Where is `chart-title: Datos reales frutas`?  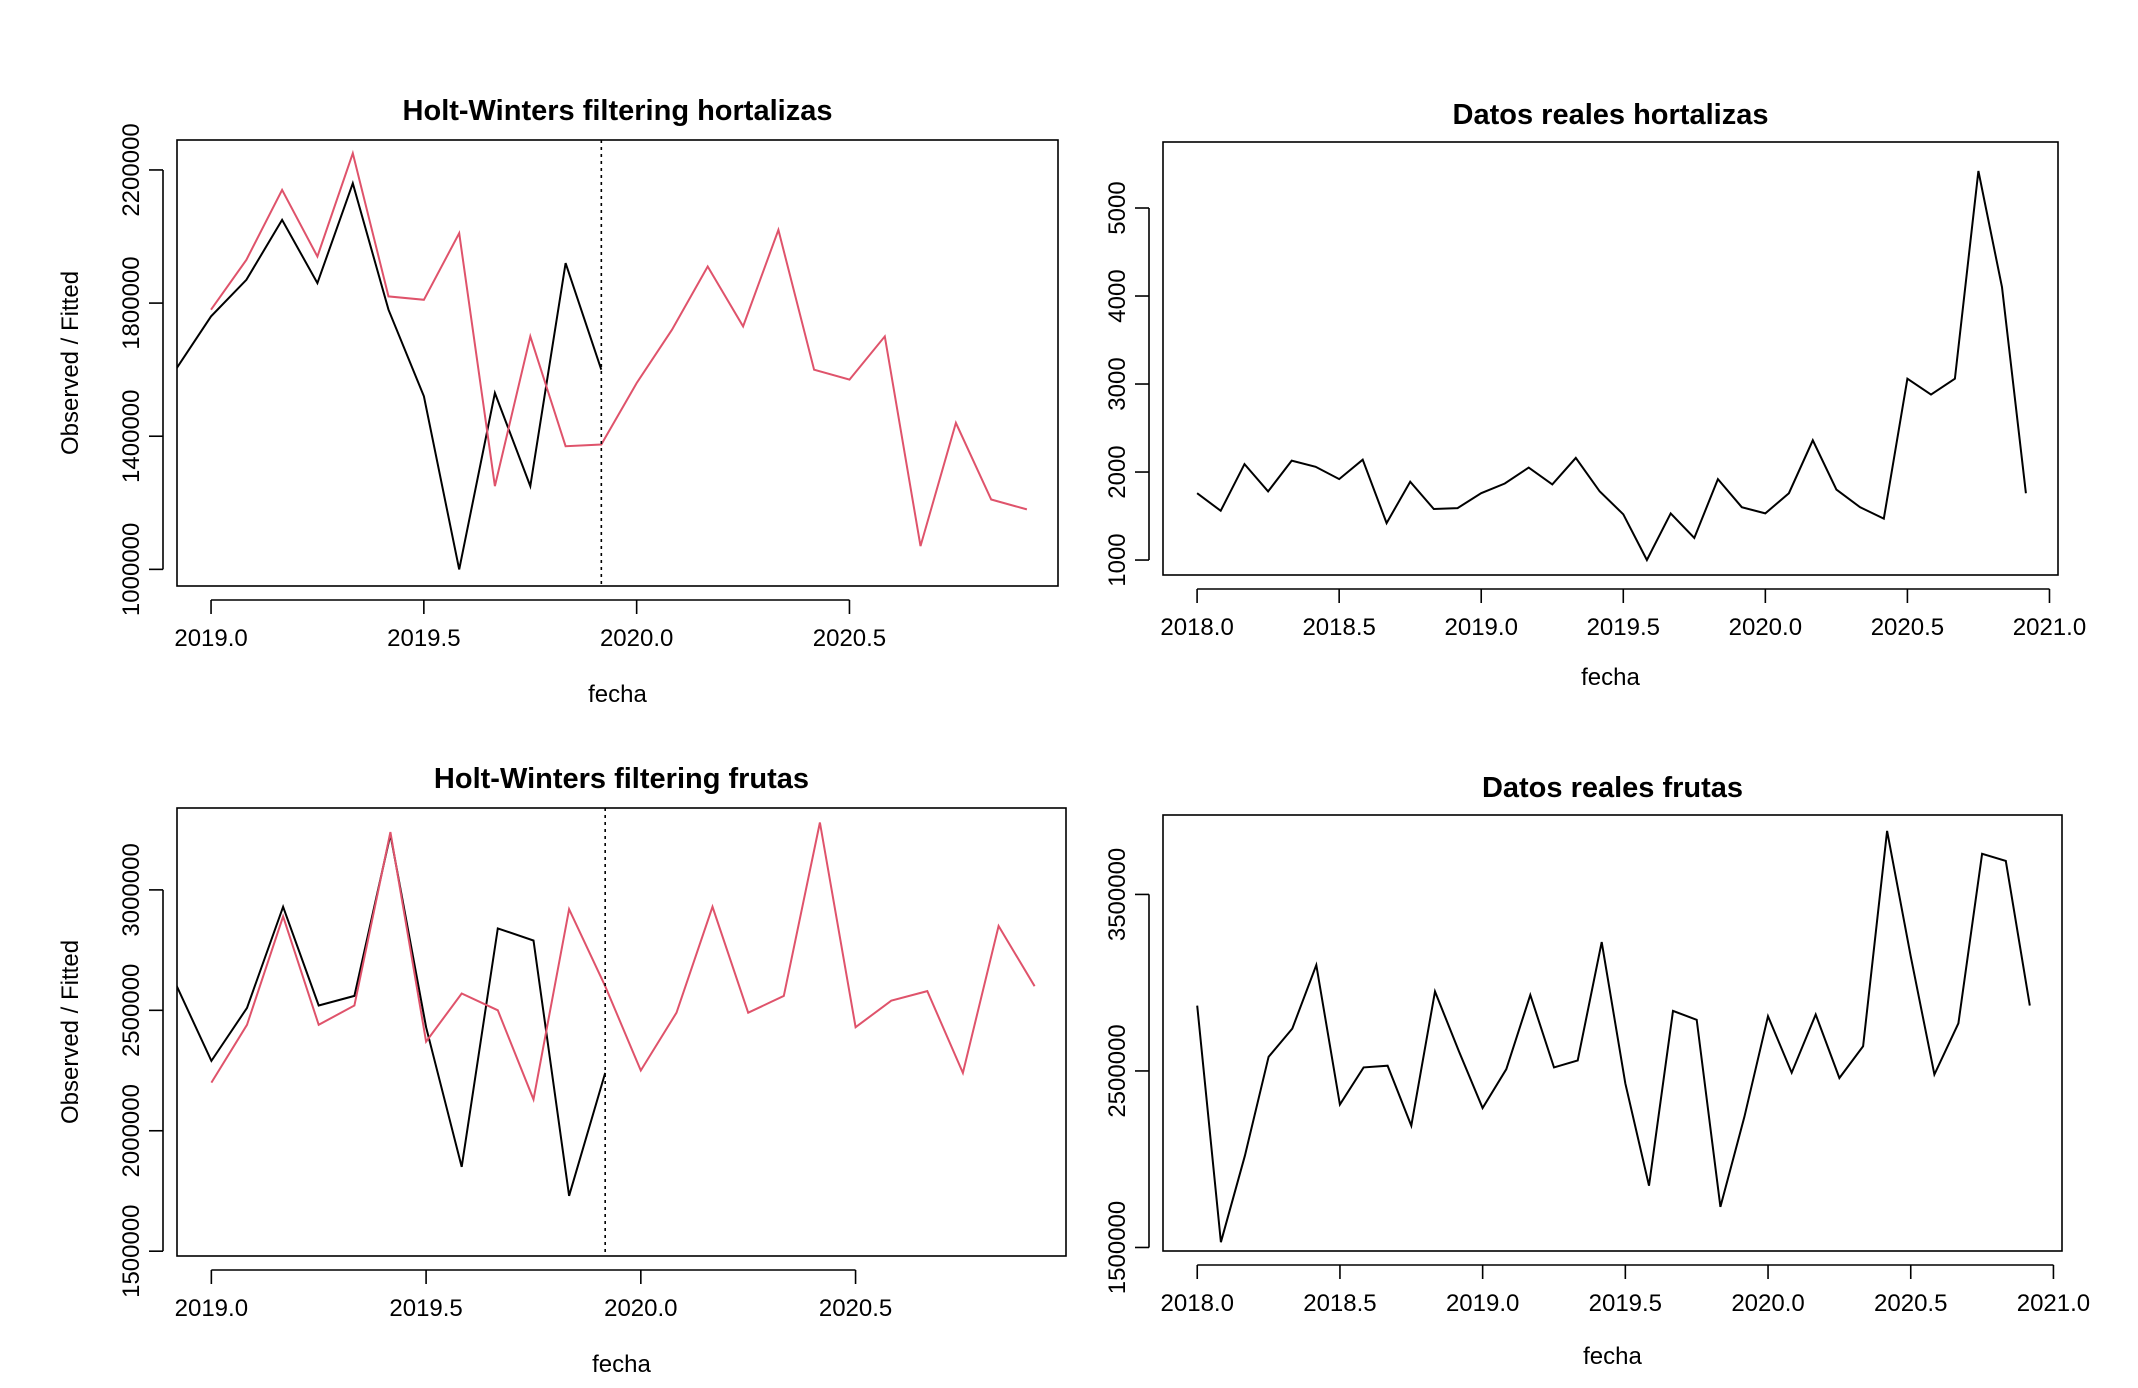
chart-title: Datos reales frutas is located at coordinates (1612, 788).